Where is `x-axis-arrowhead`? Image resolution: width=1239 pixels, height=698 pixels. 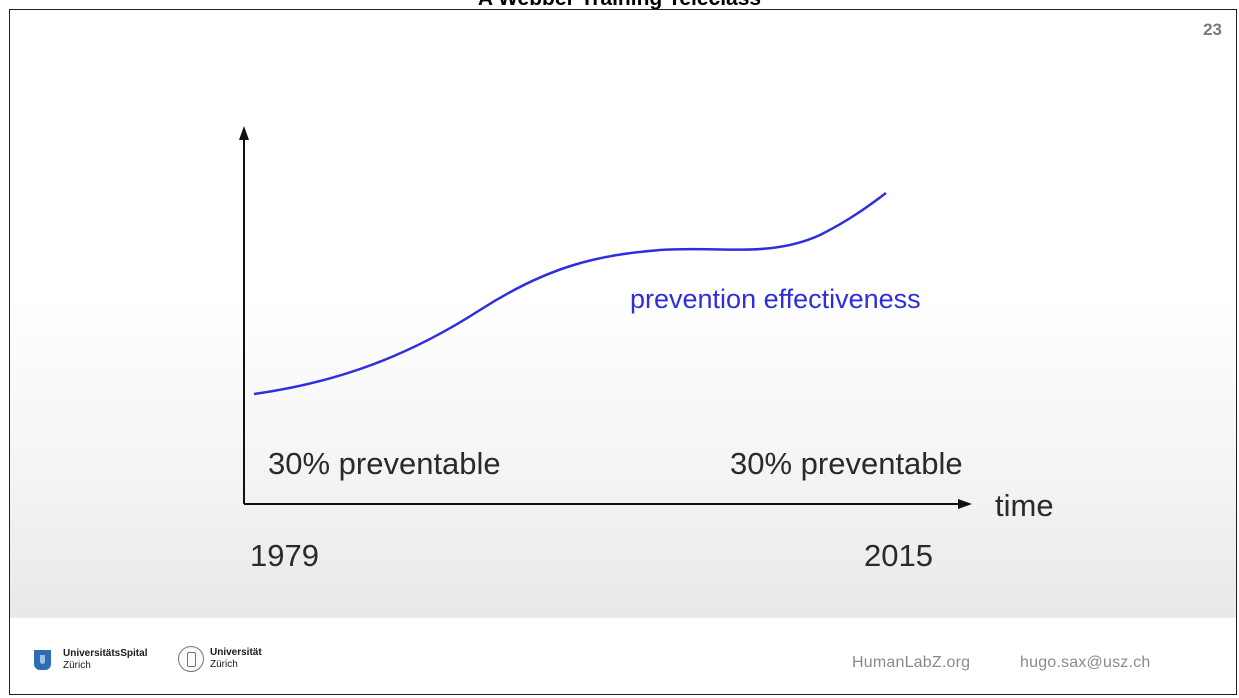 x-axis-arrowhead is located at coordinates (965, 504).